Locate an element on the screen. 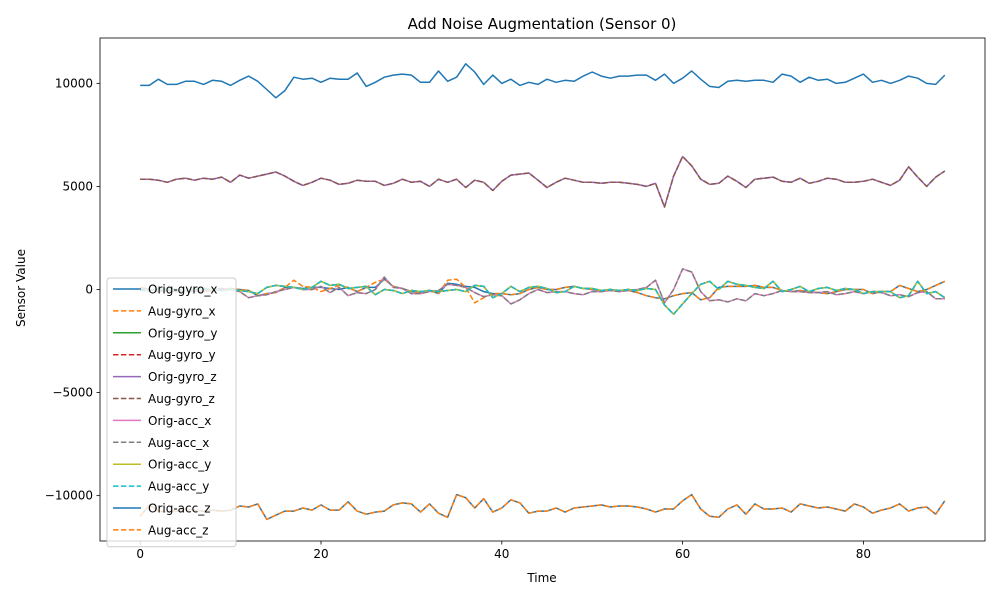 Image resolution: width=1000 pixels, height=604 pixels. legend-box is located at coordinates (171, 412).